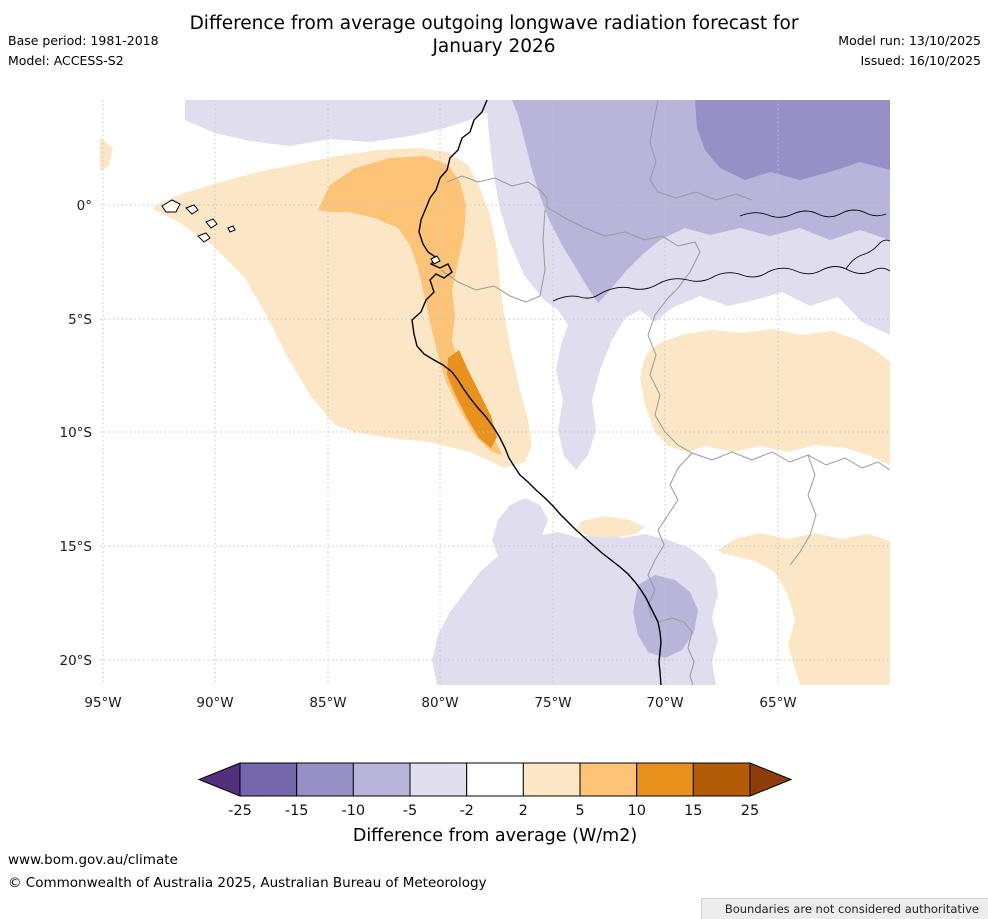  What do you see at coordinates (472, 399) in the screenshot?
I see `anomaly-region-coastal-deep-orange` at bounding box center [472, 399].